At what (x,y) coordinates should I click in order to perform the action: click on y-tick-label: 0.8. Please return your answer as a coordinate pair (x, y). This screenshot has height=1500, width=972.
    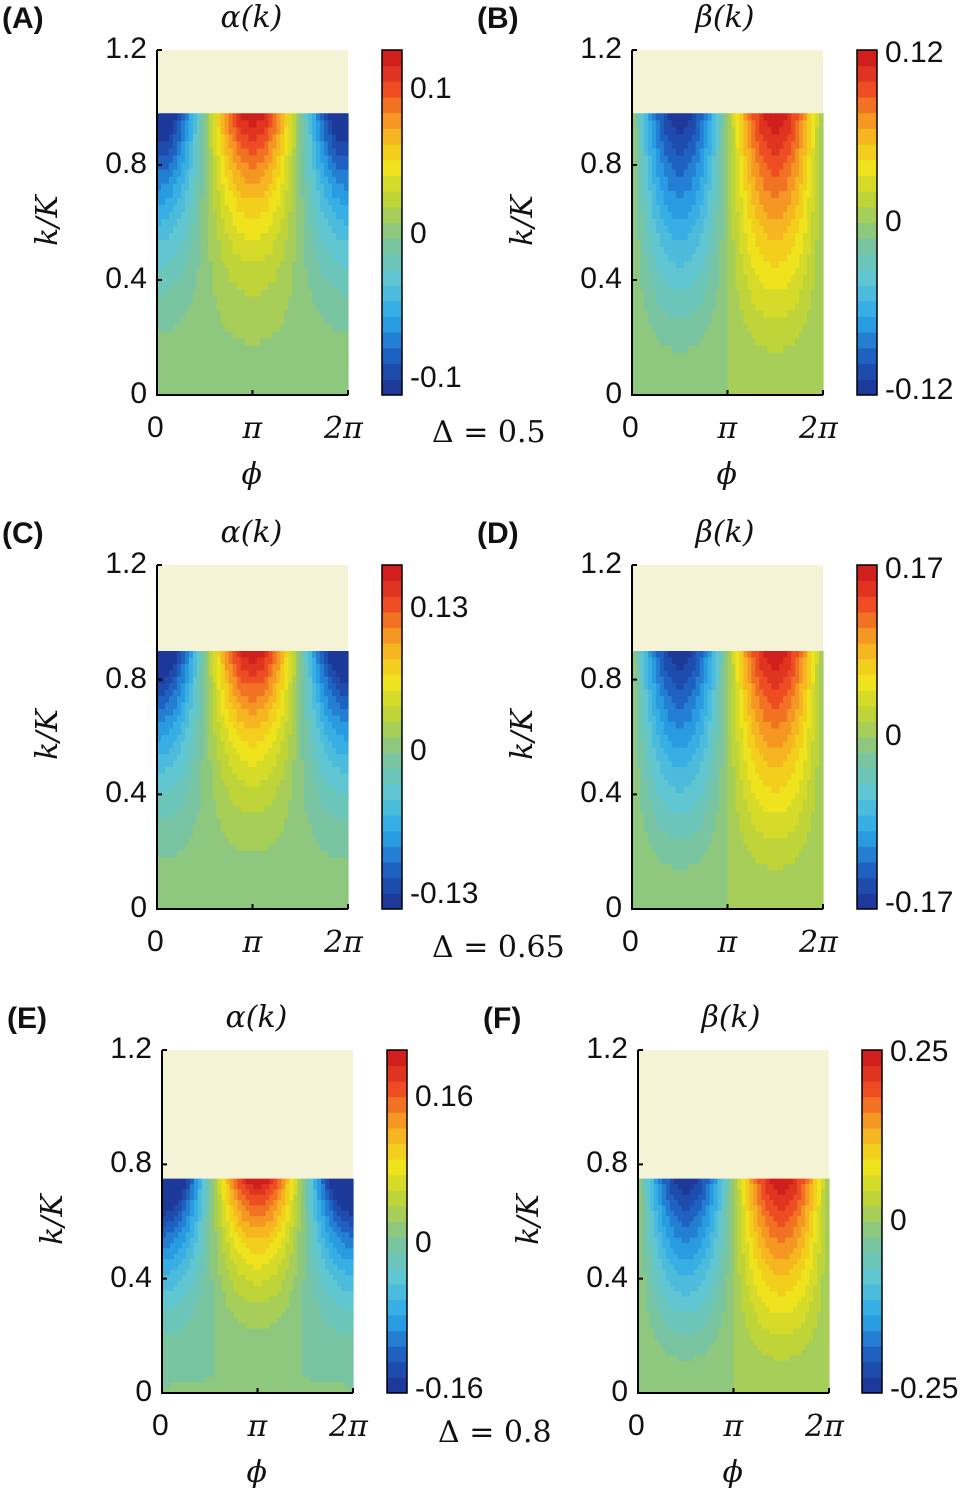
    Looking at the image, I should click on (601, 163).